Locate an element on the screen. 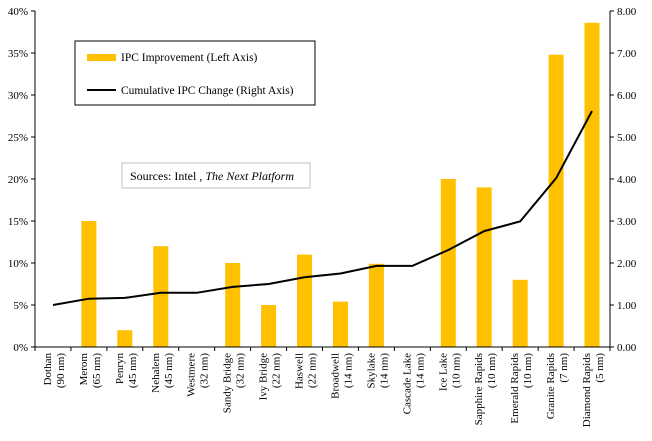  category-label: Penryn(45 nm) is located at coordinates (126, 371).